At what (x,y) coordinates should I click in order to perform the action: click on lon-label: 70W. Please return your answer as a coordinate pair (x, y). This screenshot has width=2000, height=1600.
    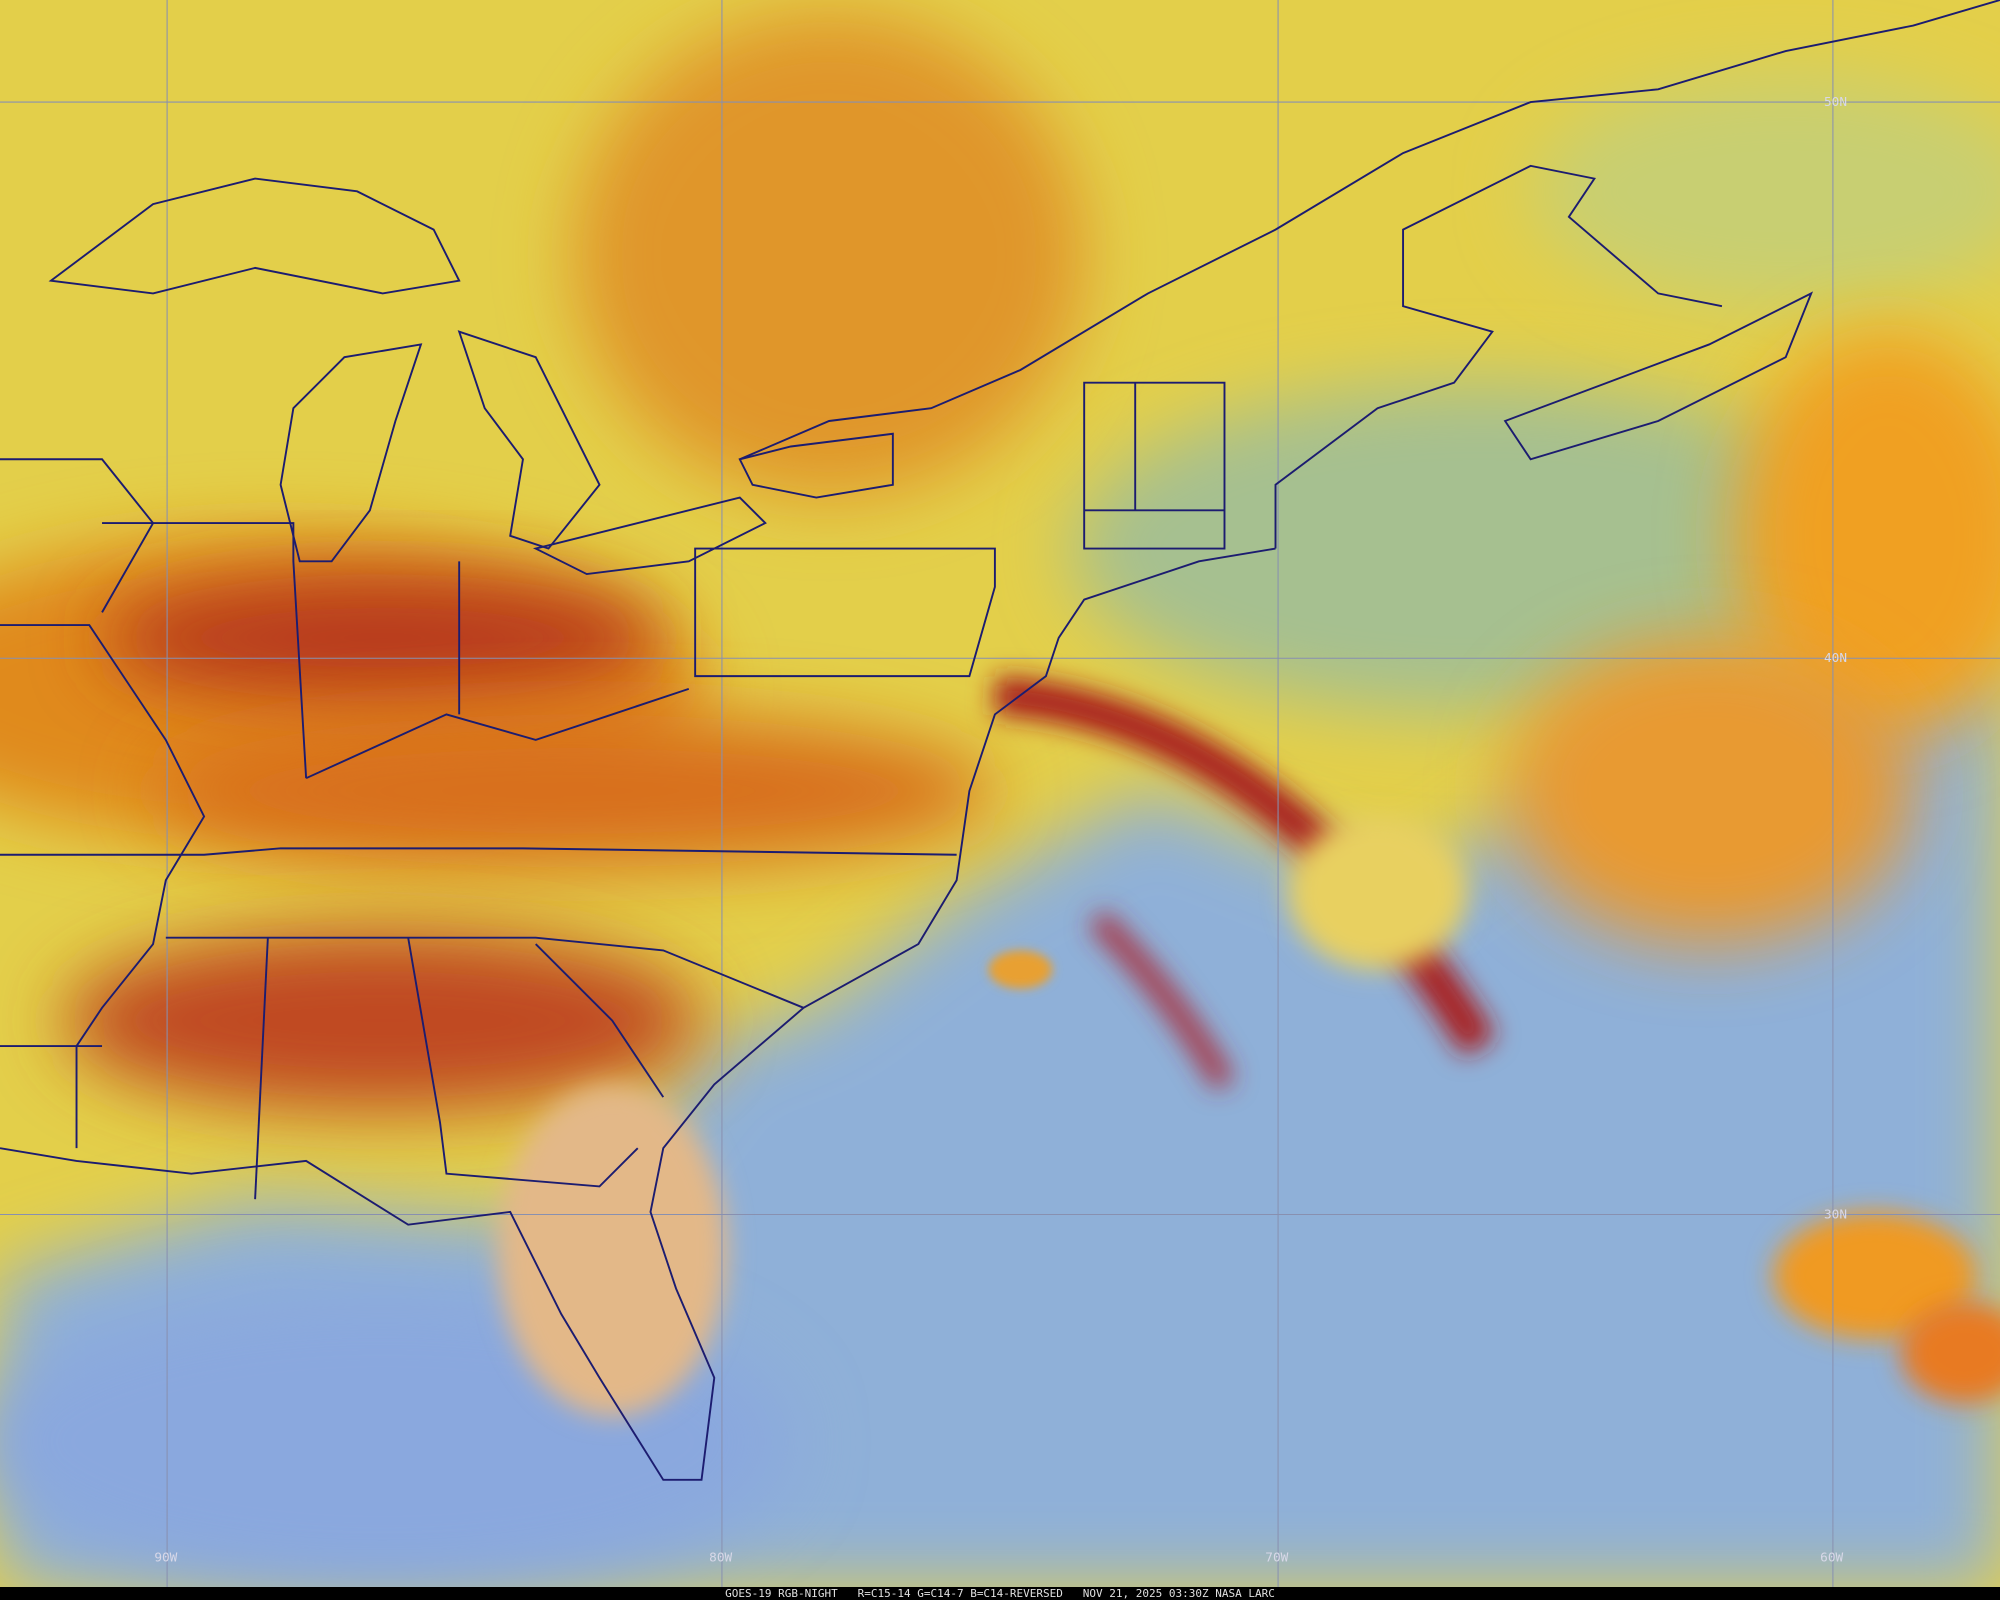
    Looking at the image, I should click on (1276, 1557).